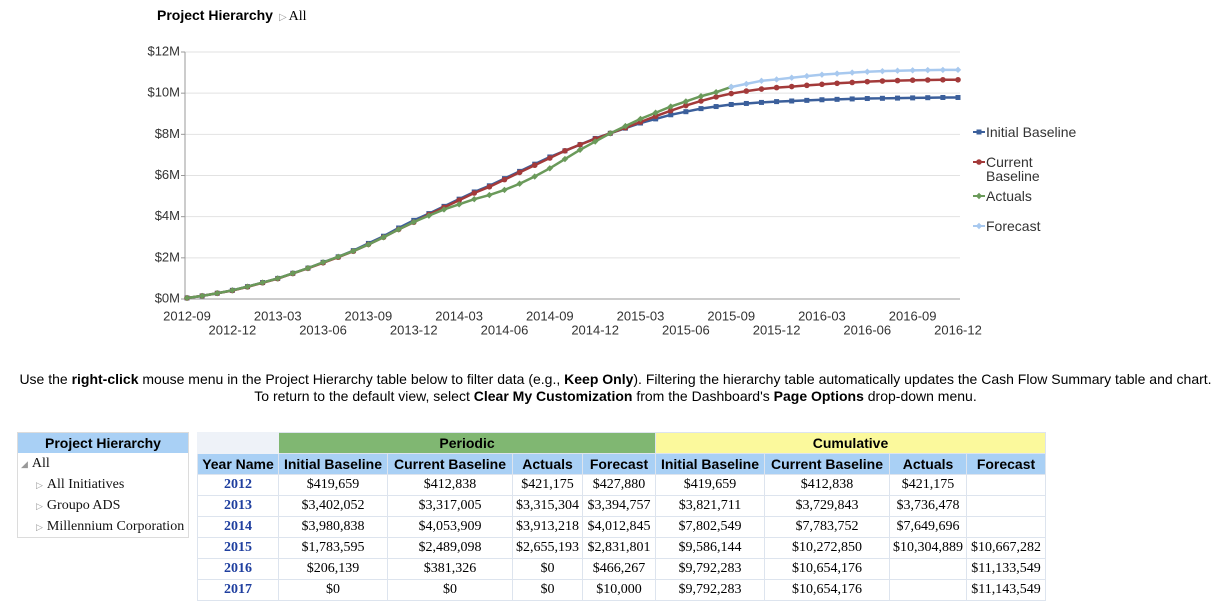 The image size is (1231, 609). Describe the element at coordinates (1006, 548) in the screenshot. I see `table-cell: $10,667,282` at that location.